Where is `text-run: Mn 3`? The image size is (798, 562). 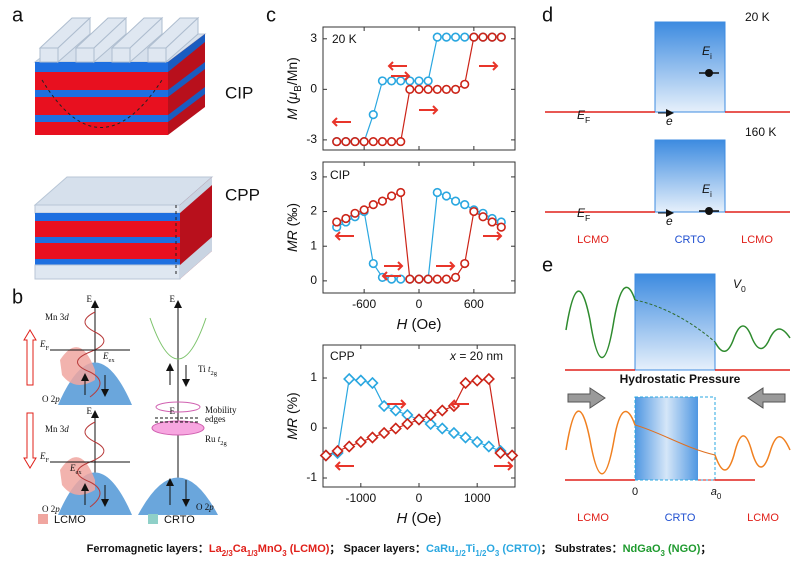 text-run: Mn 3 is located at coordinates (55, 429).